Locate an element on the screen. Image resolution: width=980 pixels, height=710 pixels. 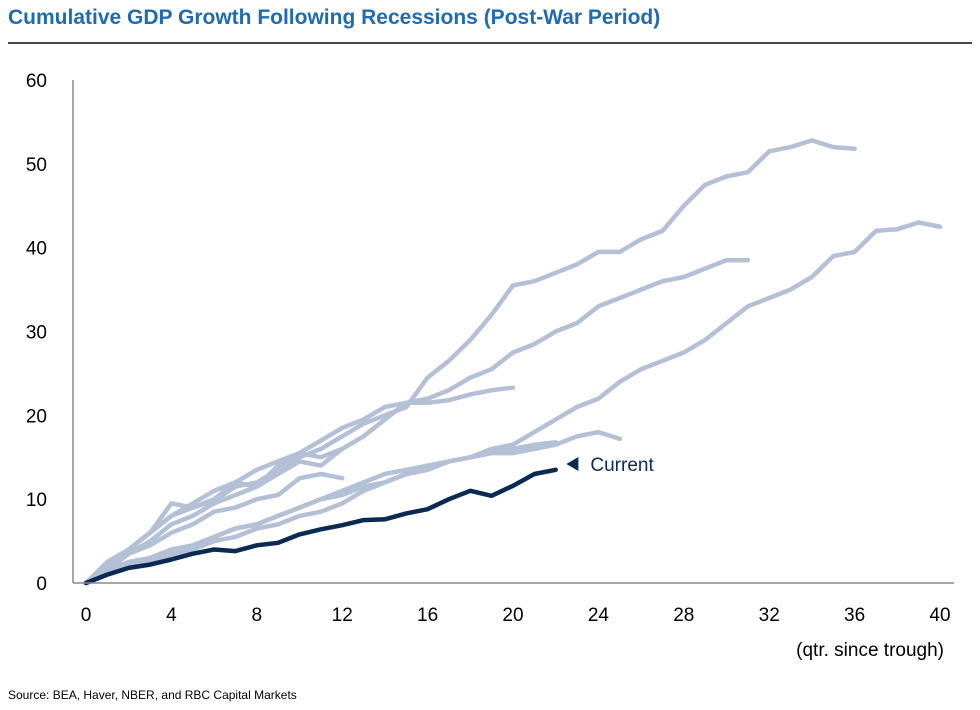
x-tick-label: 28 is located at coordinates (683, 615).